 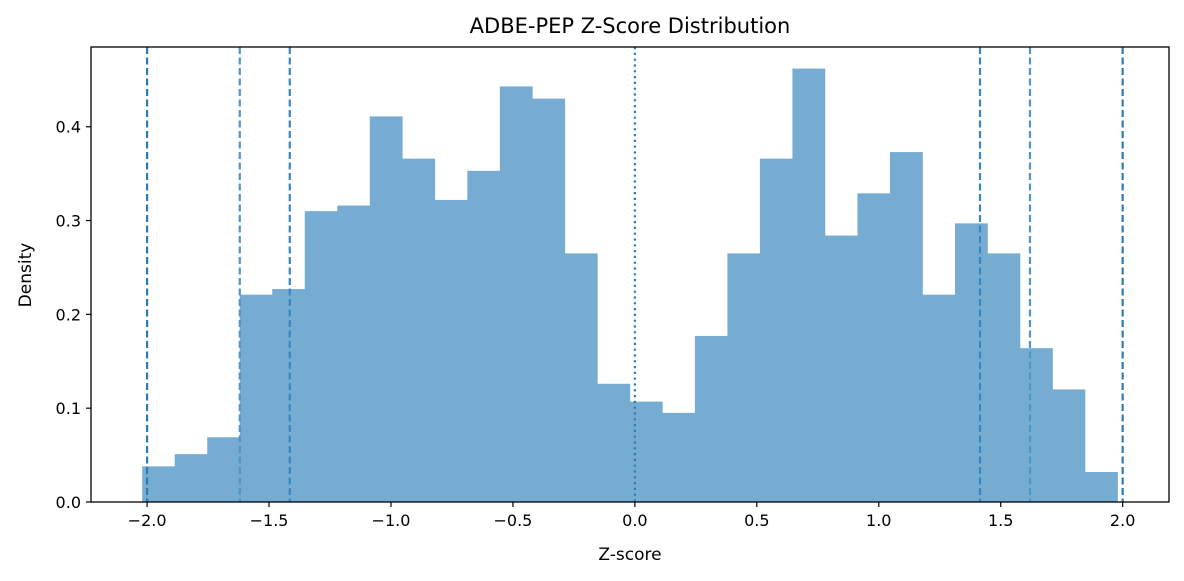 I want to click on x-tick-label: −0.5, so click(x=513, y=520).